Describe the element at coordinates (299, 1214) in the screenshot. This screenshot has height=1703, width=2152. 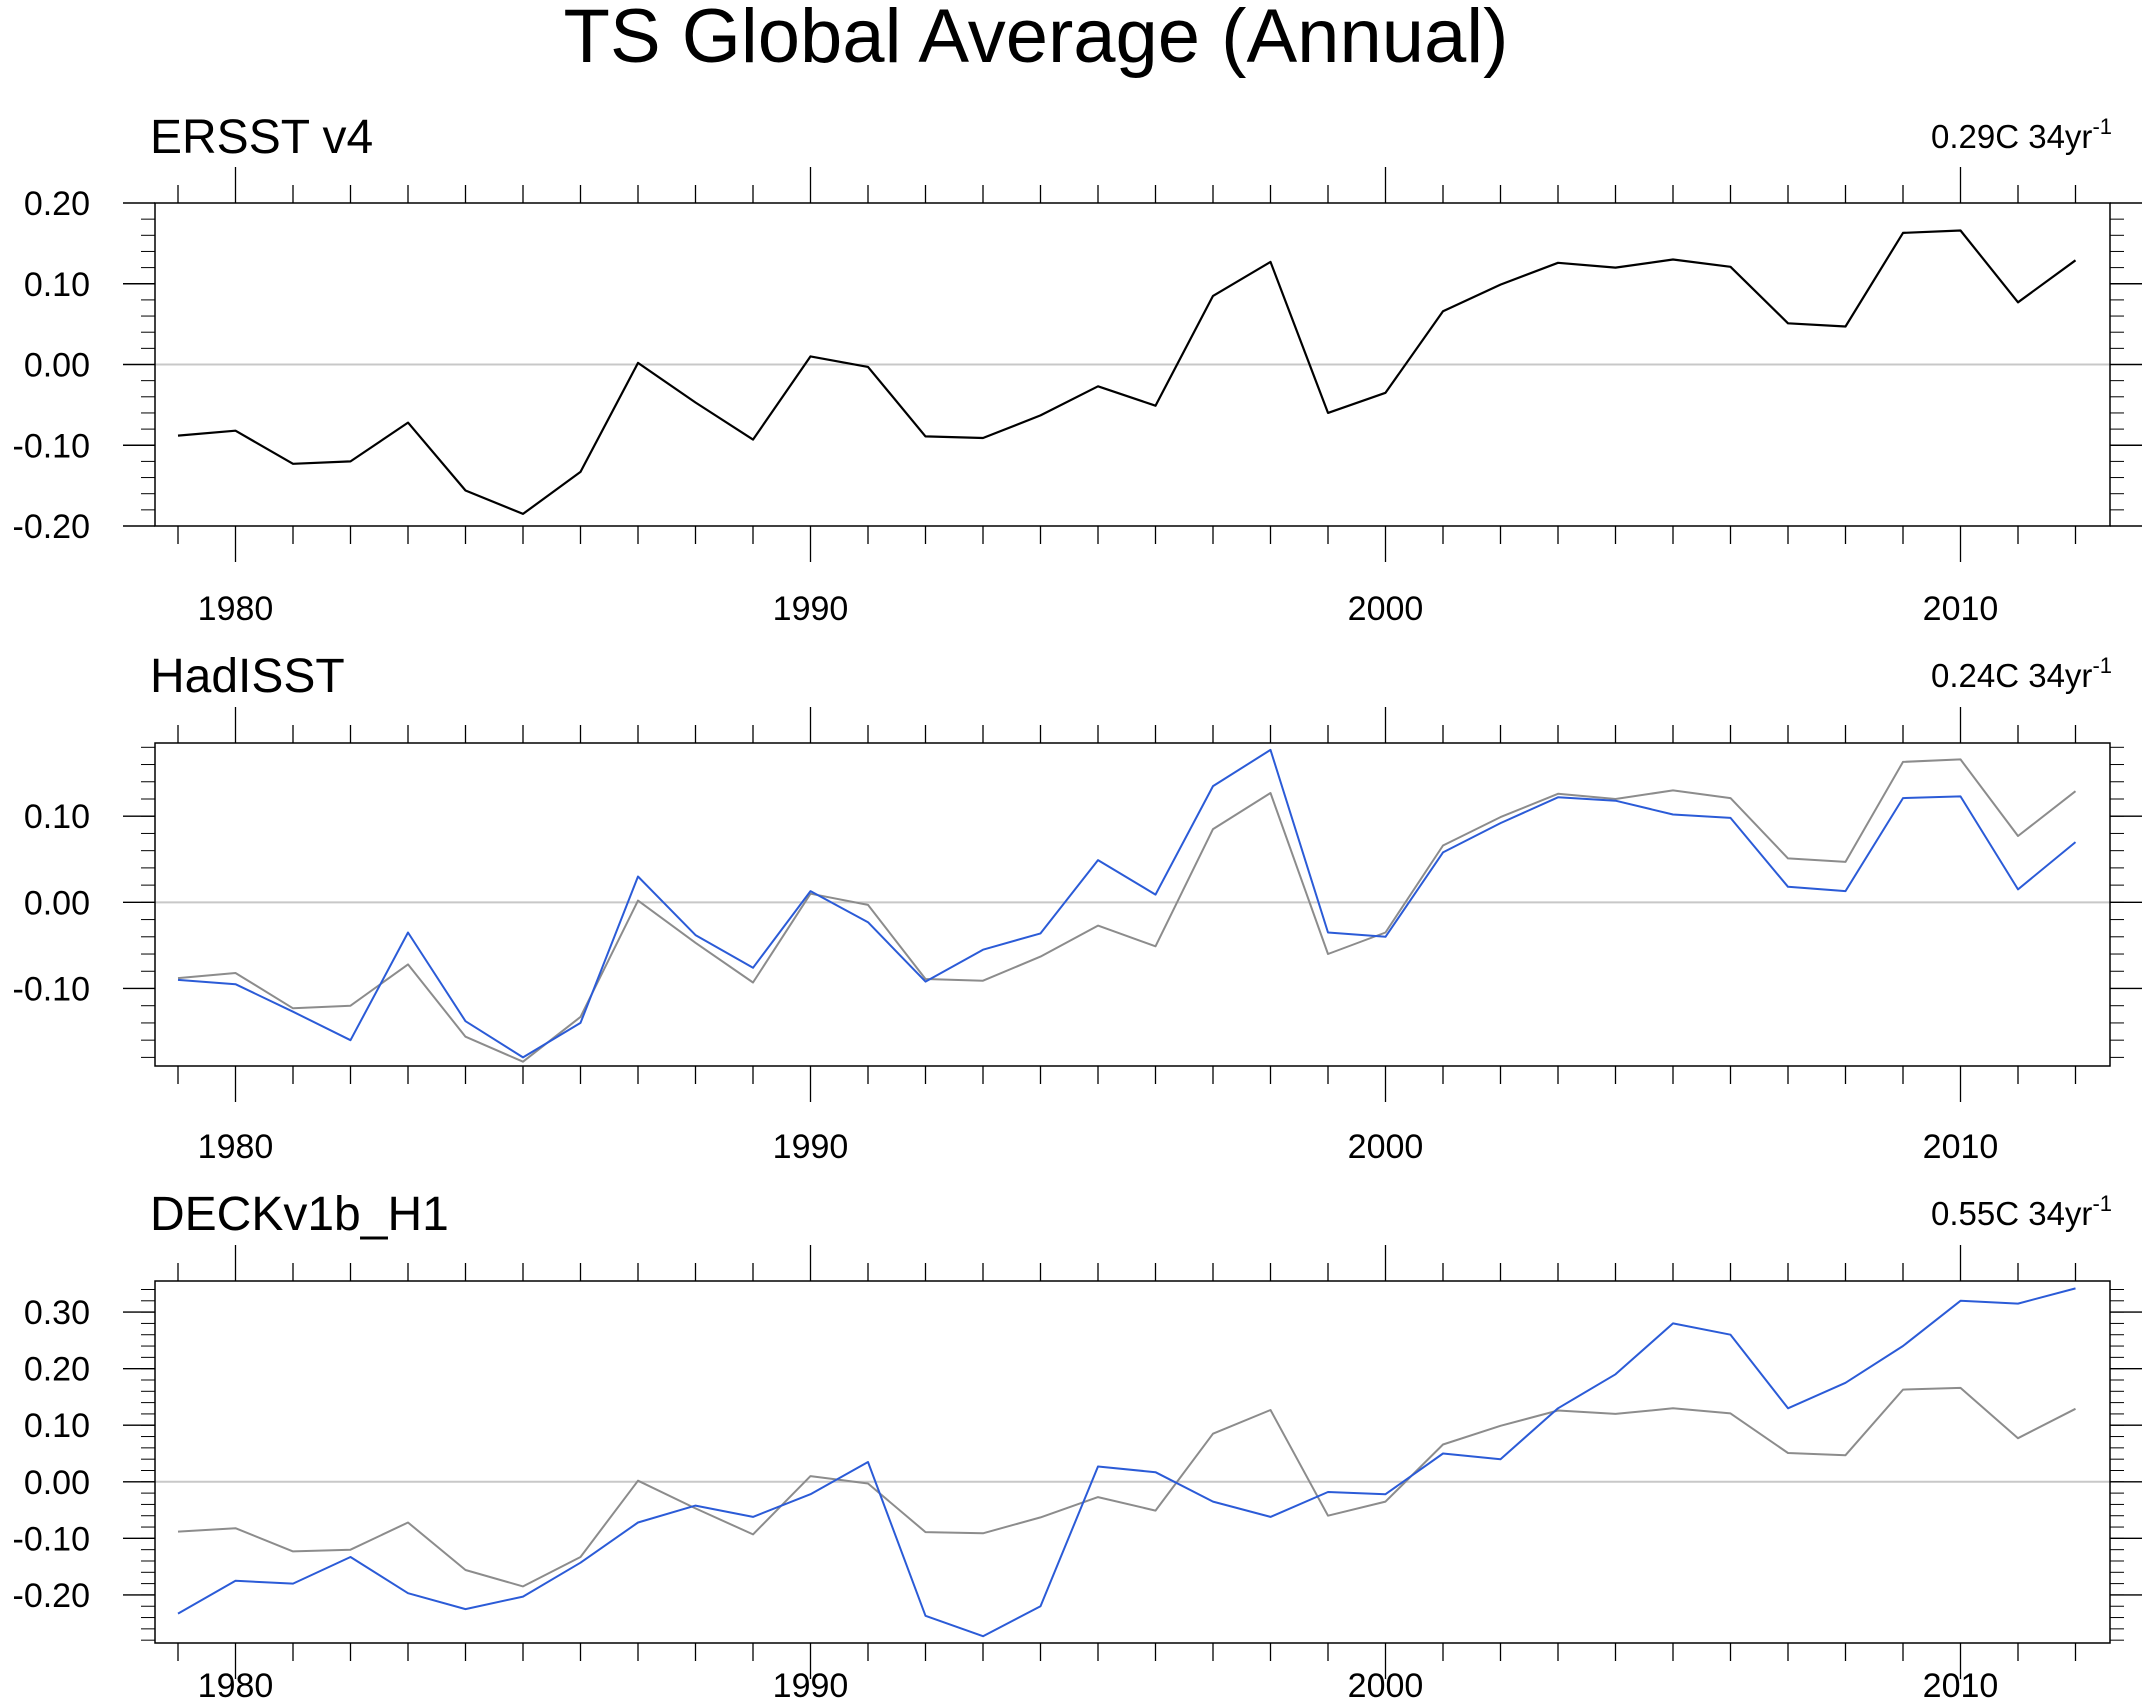
I see `panel-title: DECKv1b_H1` at that location.